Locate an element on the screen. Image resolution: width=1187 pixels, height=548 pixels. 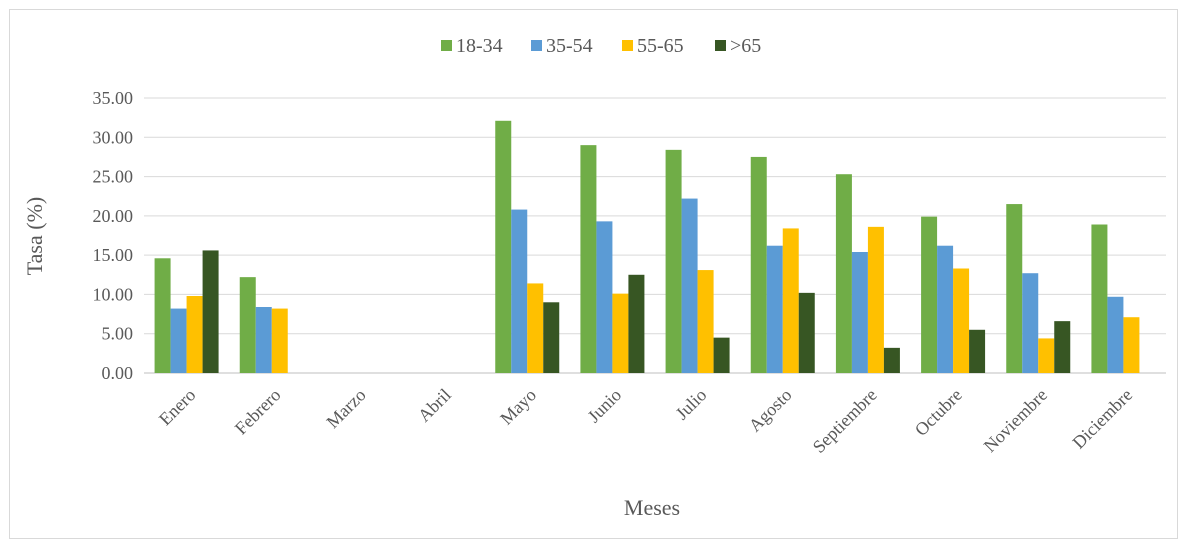
x-tick-label: Octubre is located at coordinates (938, 412).